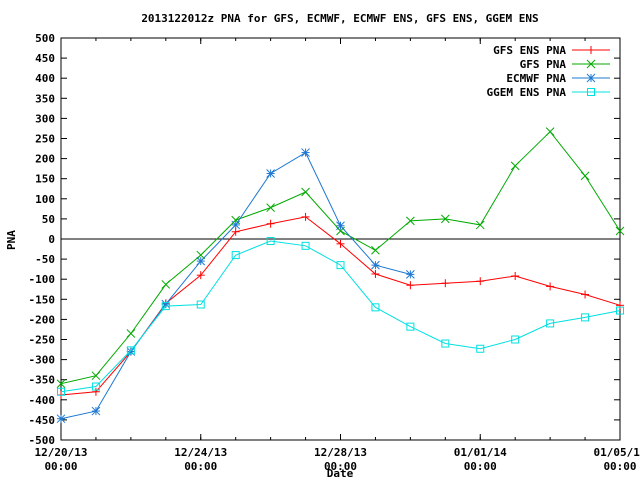 This screenshot has height=480, width=640. What do you see at coordinates (45, 78) in the screenshot?
I see `y-tick-label: 400` at bounding box center [45, 78].